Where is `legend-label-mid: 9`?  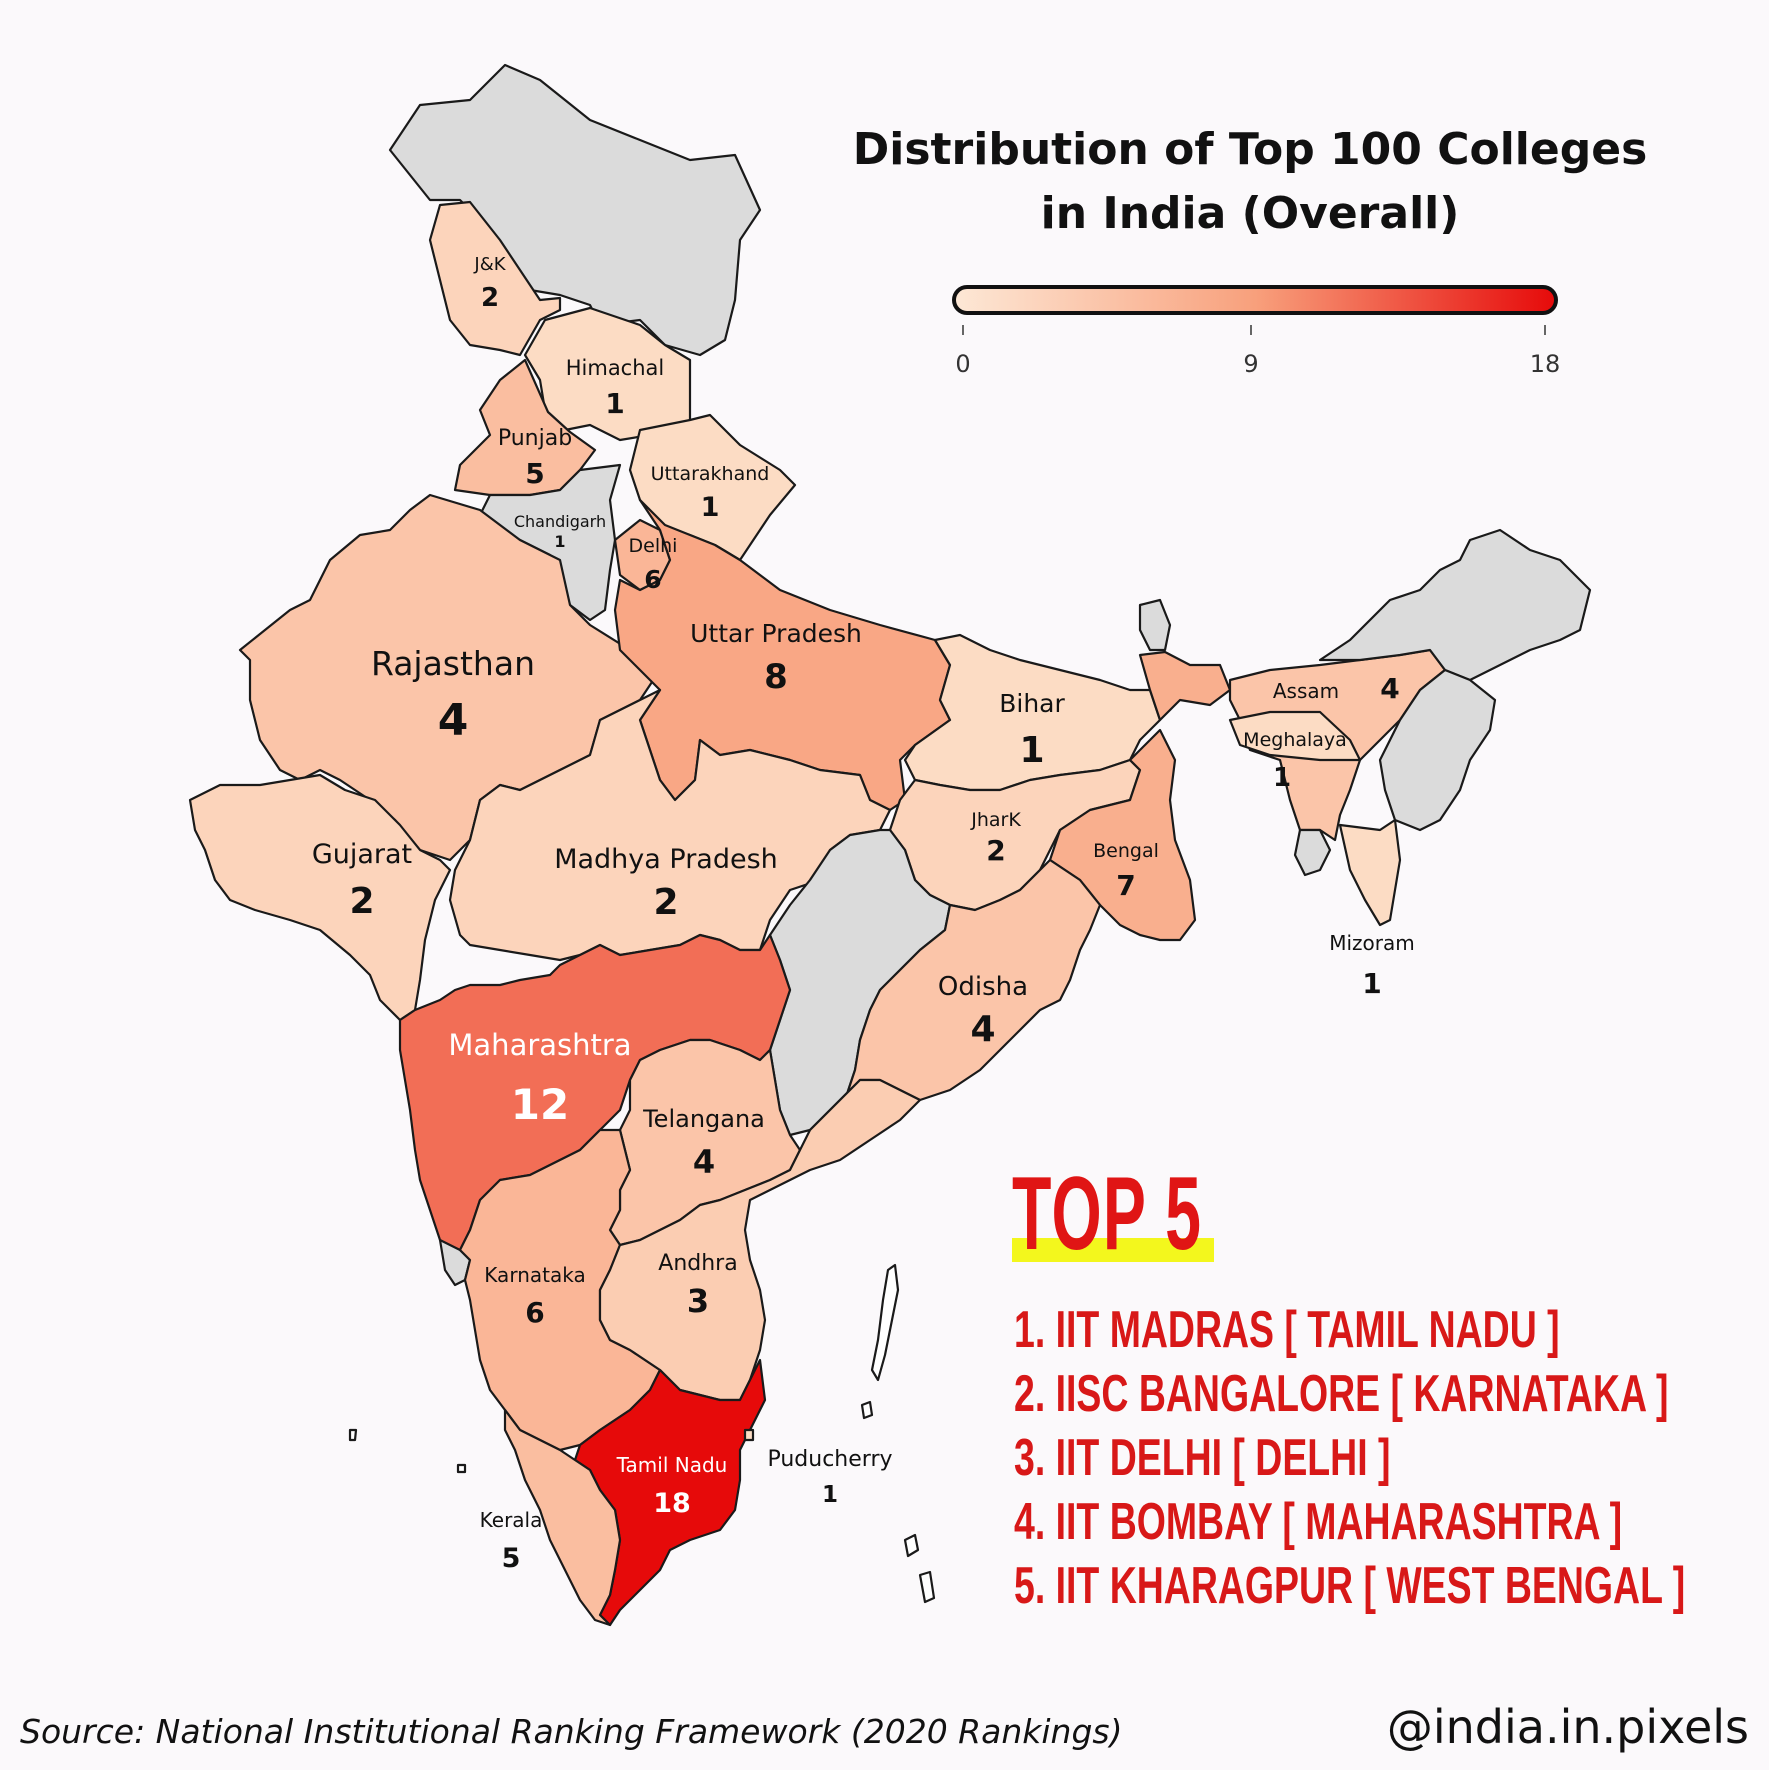
legend-label-mid: 9 is located at coordinates (1251, 364).